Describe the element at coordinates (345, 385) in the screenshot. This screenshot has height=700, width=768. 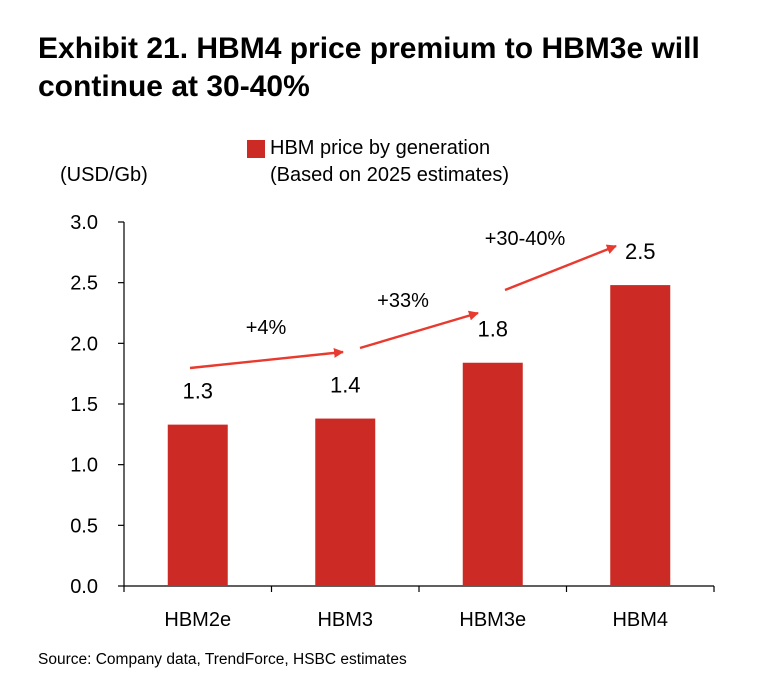
I see `data-label: 1.4` at that location.